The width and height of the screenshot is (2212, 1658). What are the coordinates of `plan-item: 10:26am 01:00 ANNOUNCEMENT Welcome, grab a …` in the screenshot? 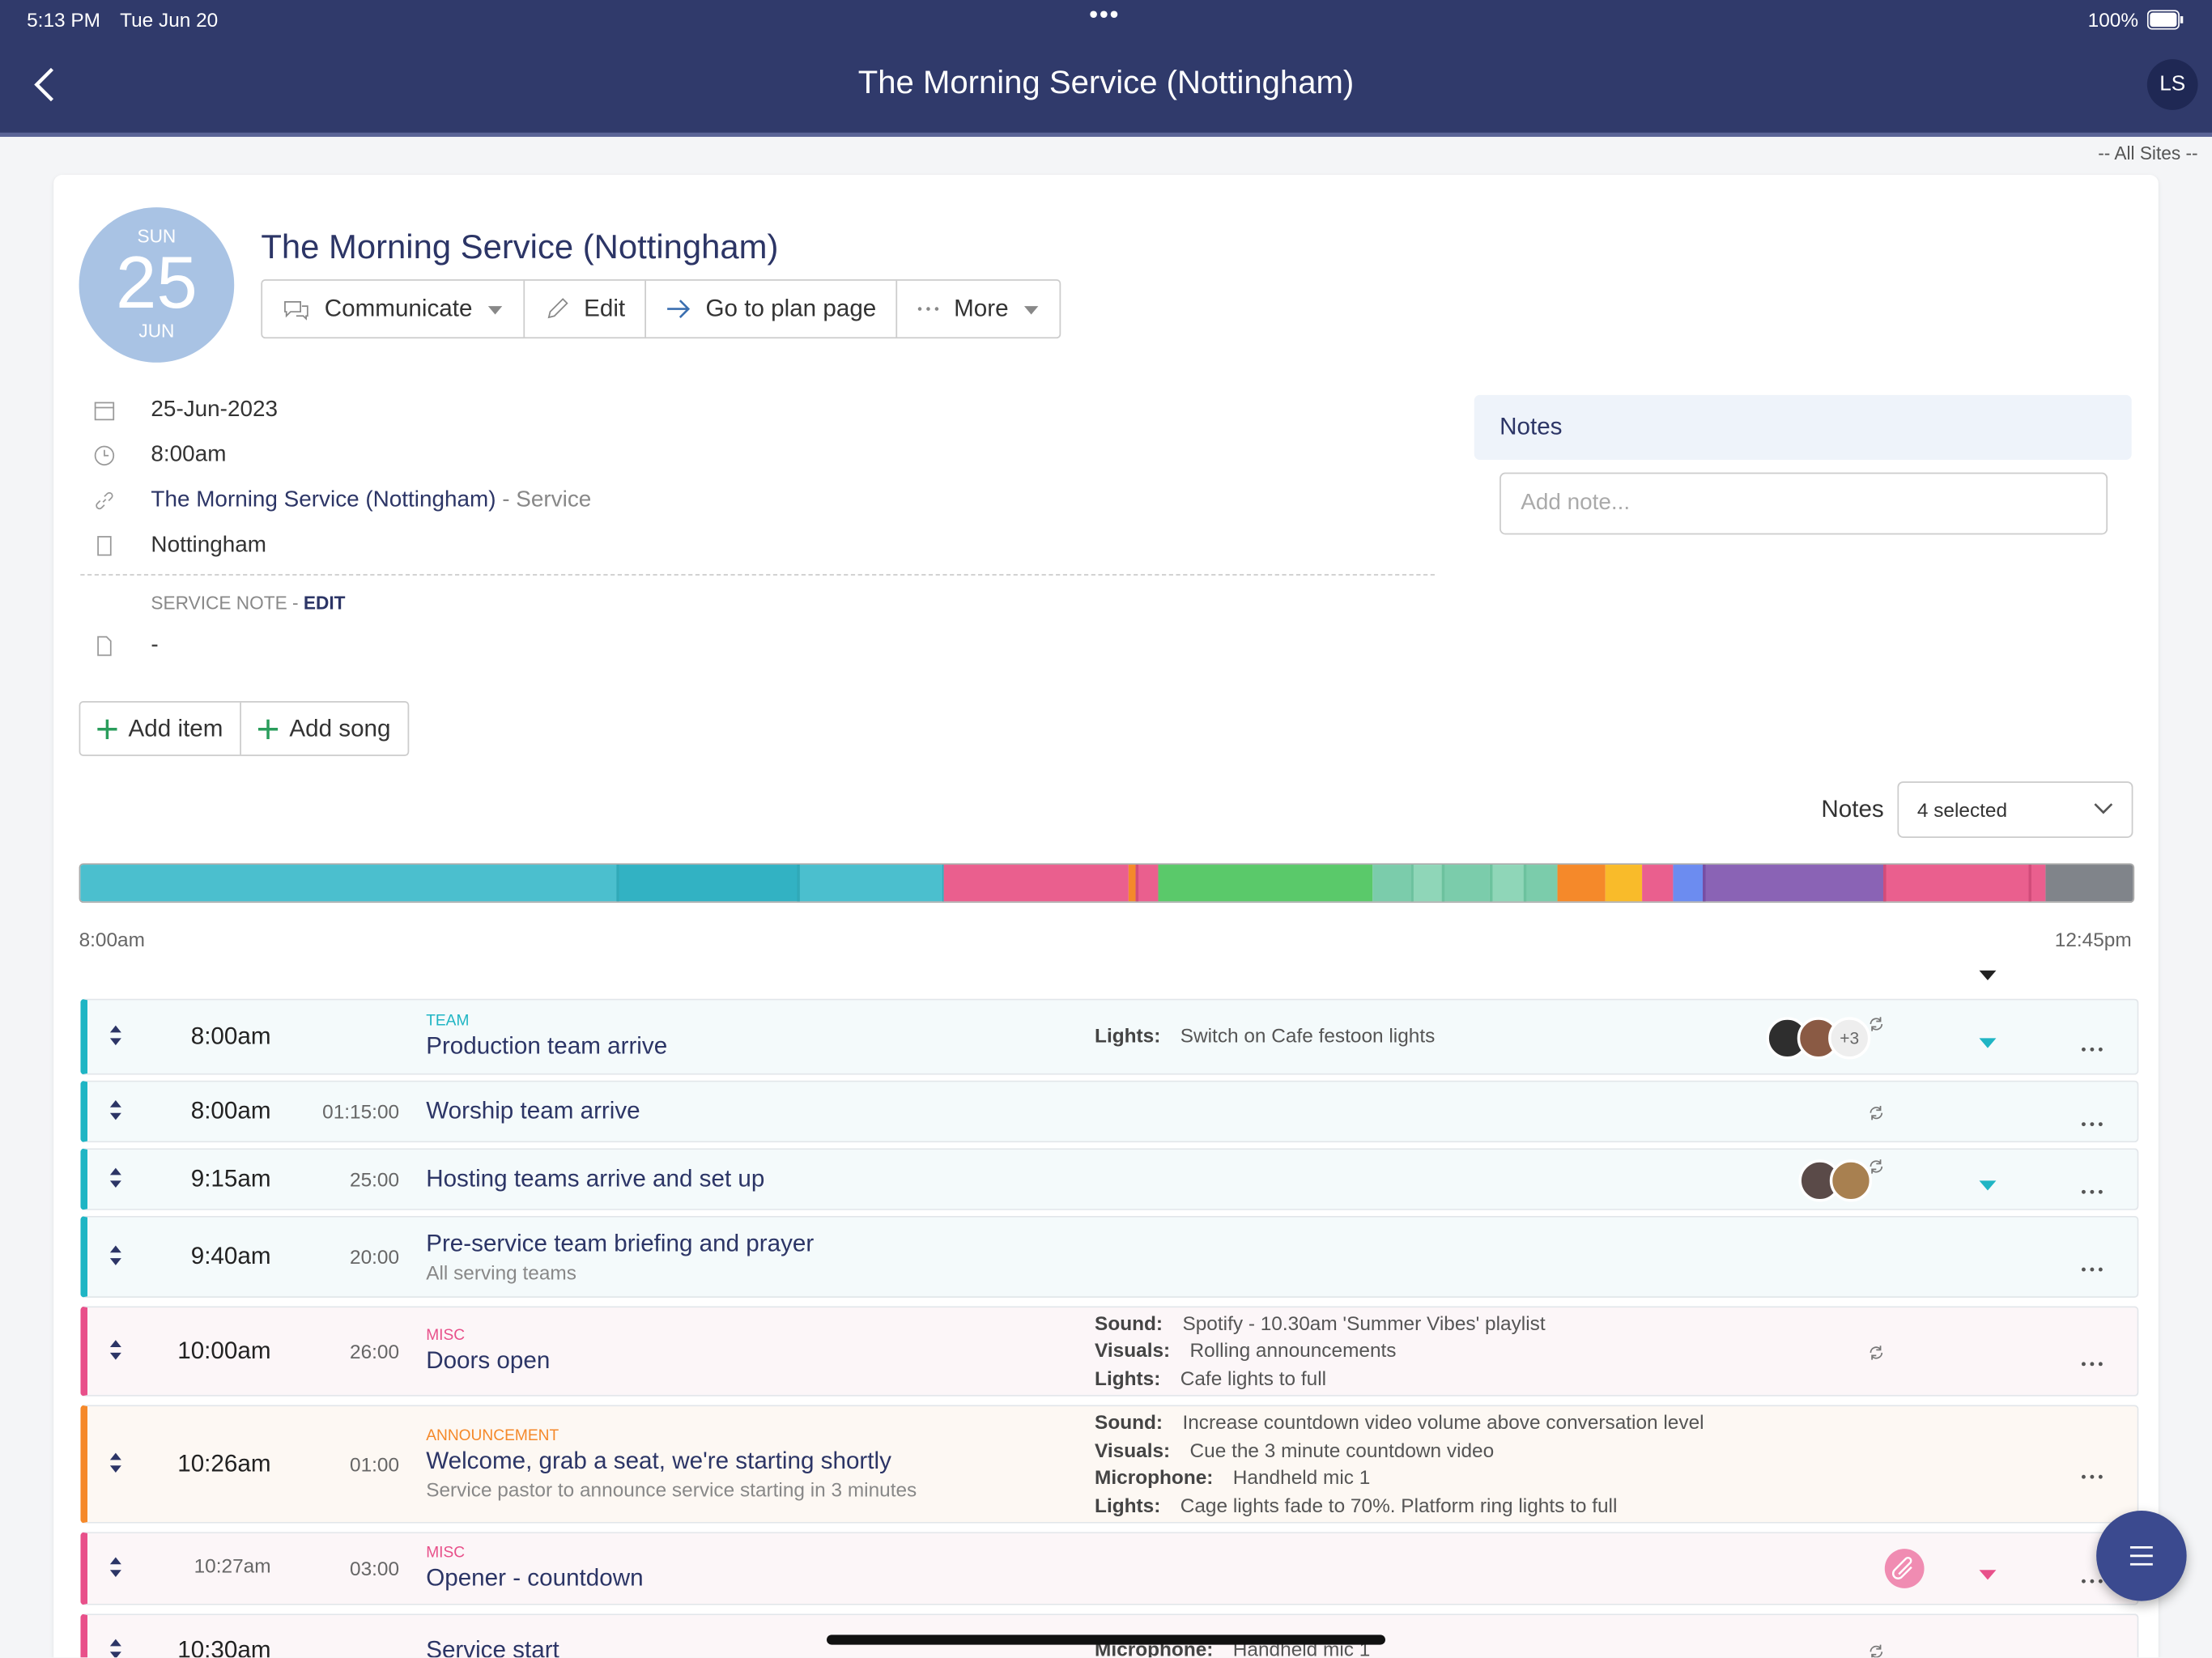 It's located at (1110, 1464).